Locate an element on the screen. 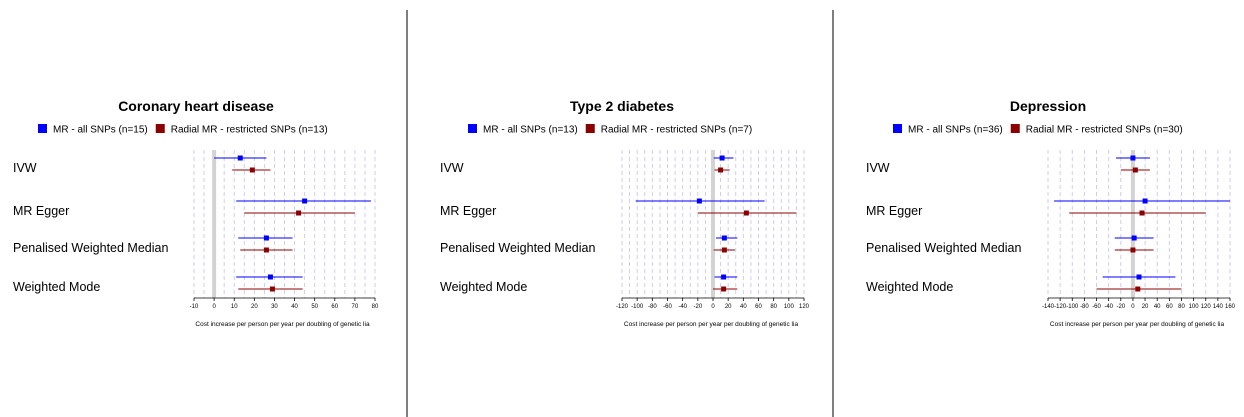  chart-title: Type 2 diabetes is located at coordinates (622, 106).